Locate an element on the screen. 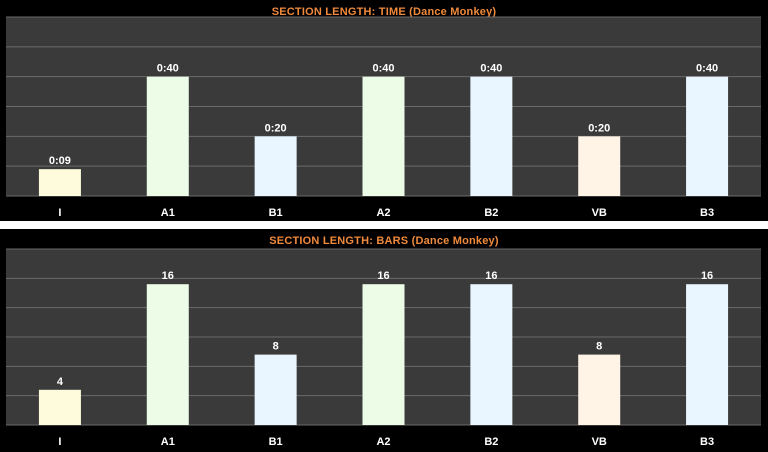 The height and width of the screenshot is (452, 768). bars-bar-a1 is located at coordinates (167, 354).